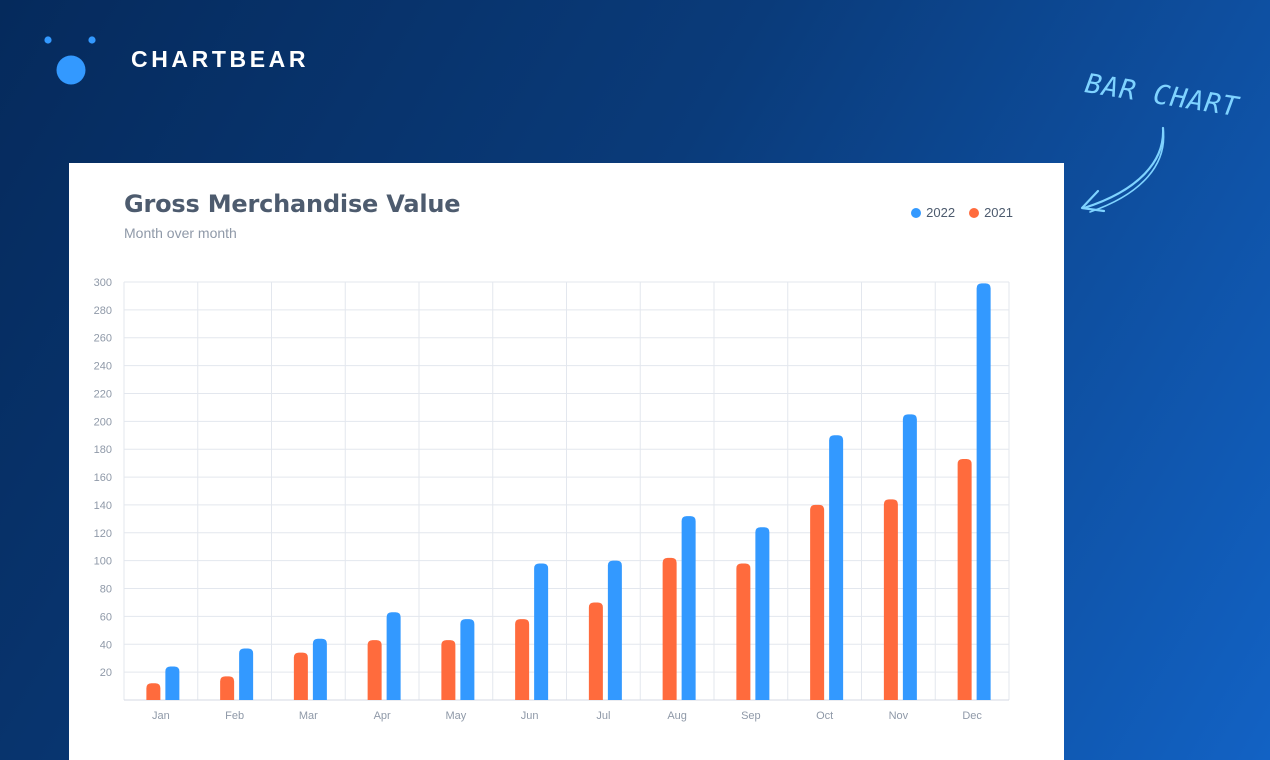 This screenshot has width=1270, height=760. What do you see at coordinates (103, 422) in the screenshot?
I see `y-tick-label: 200` at bounding box center [103, 422].